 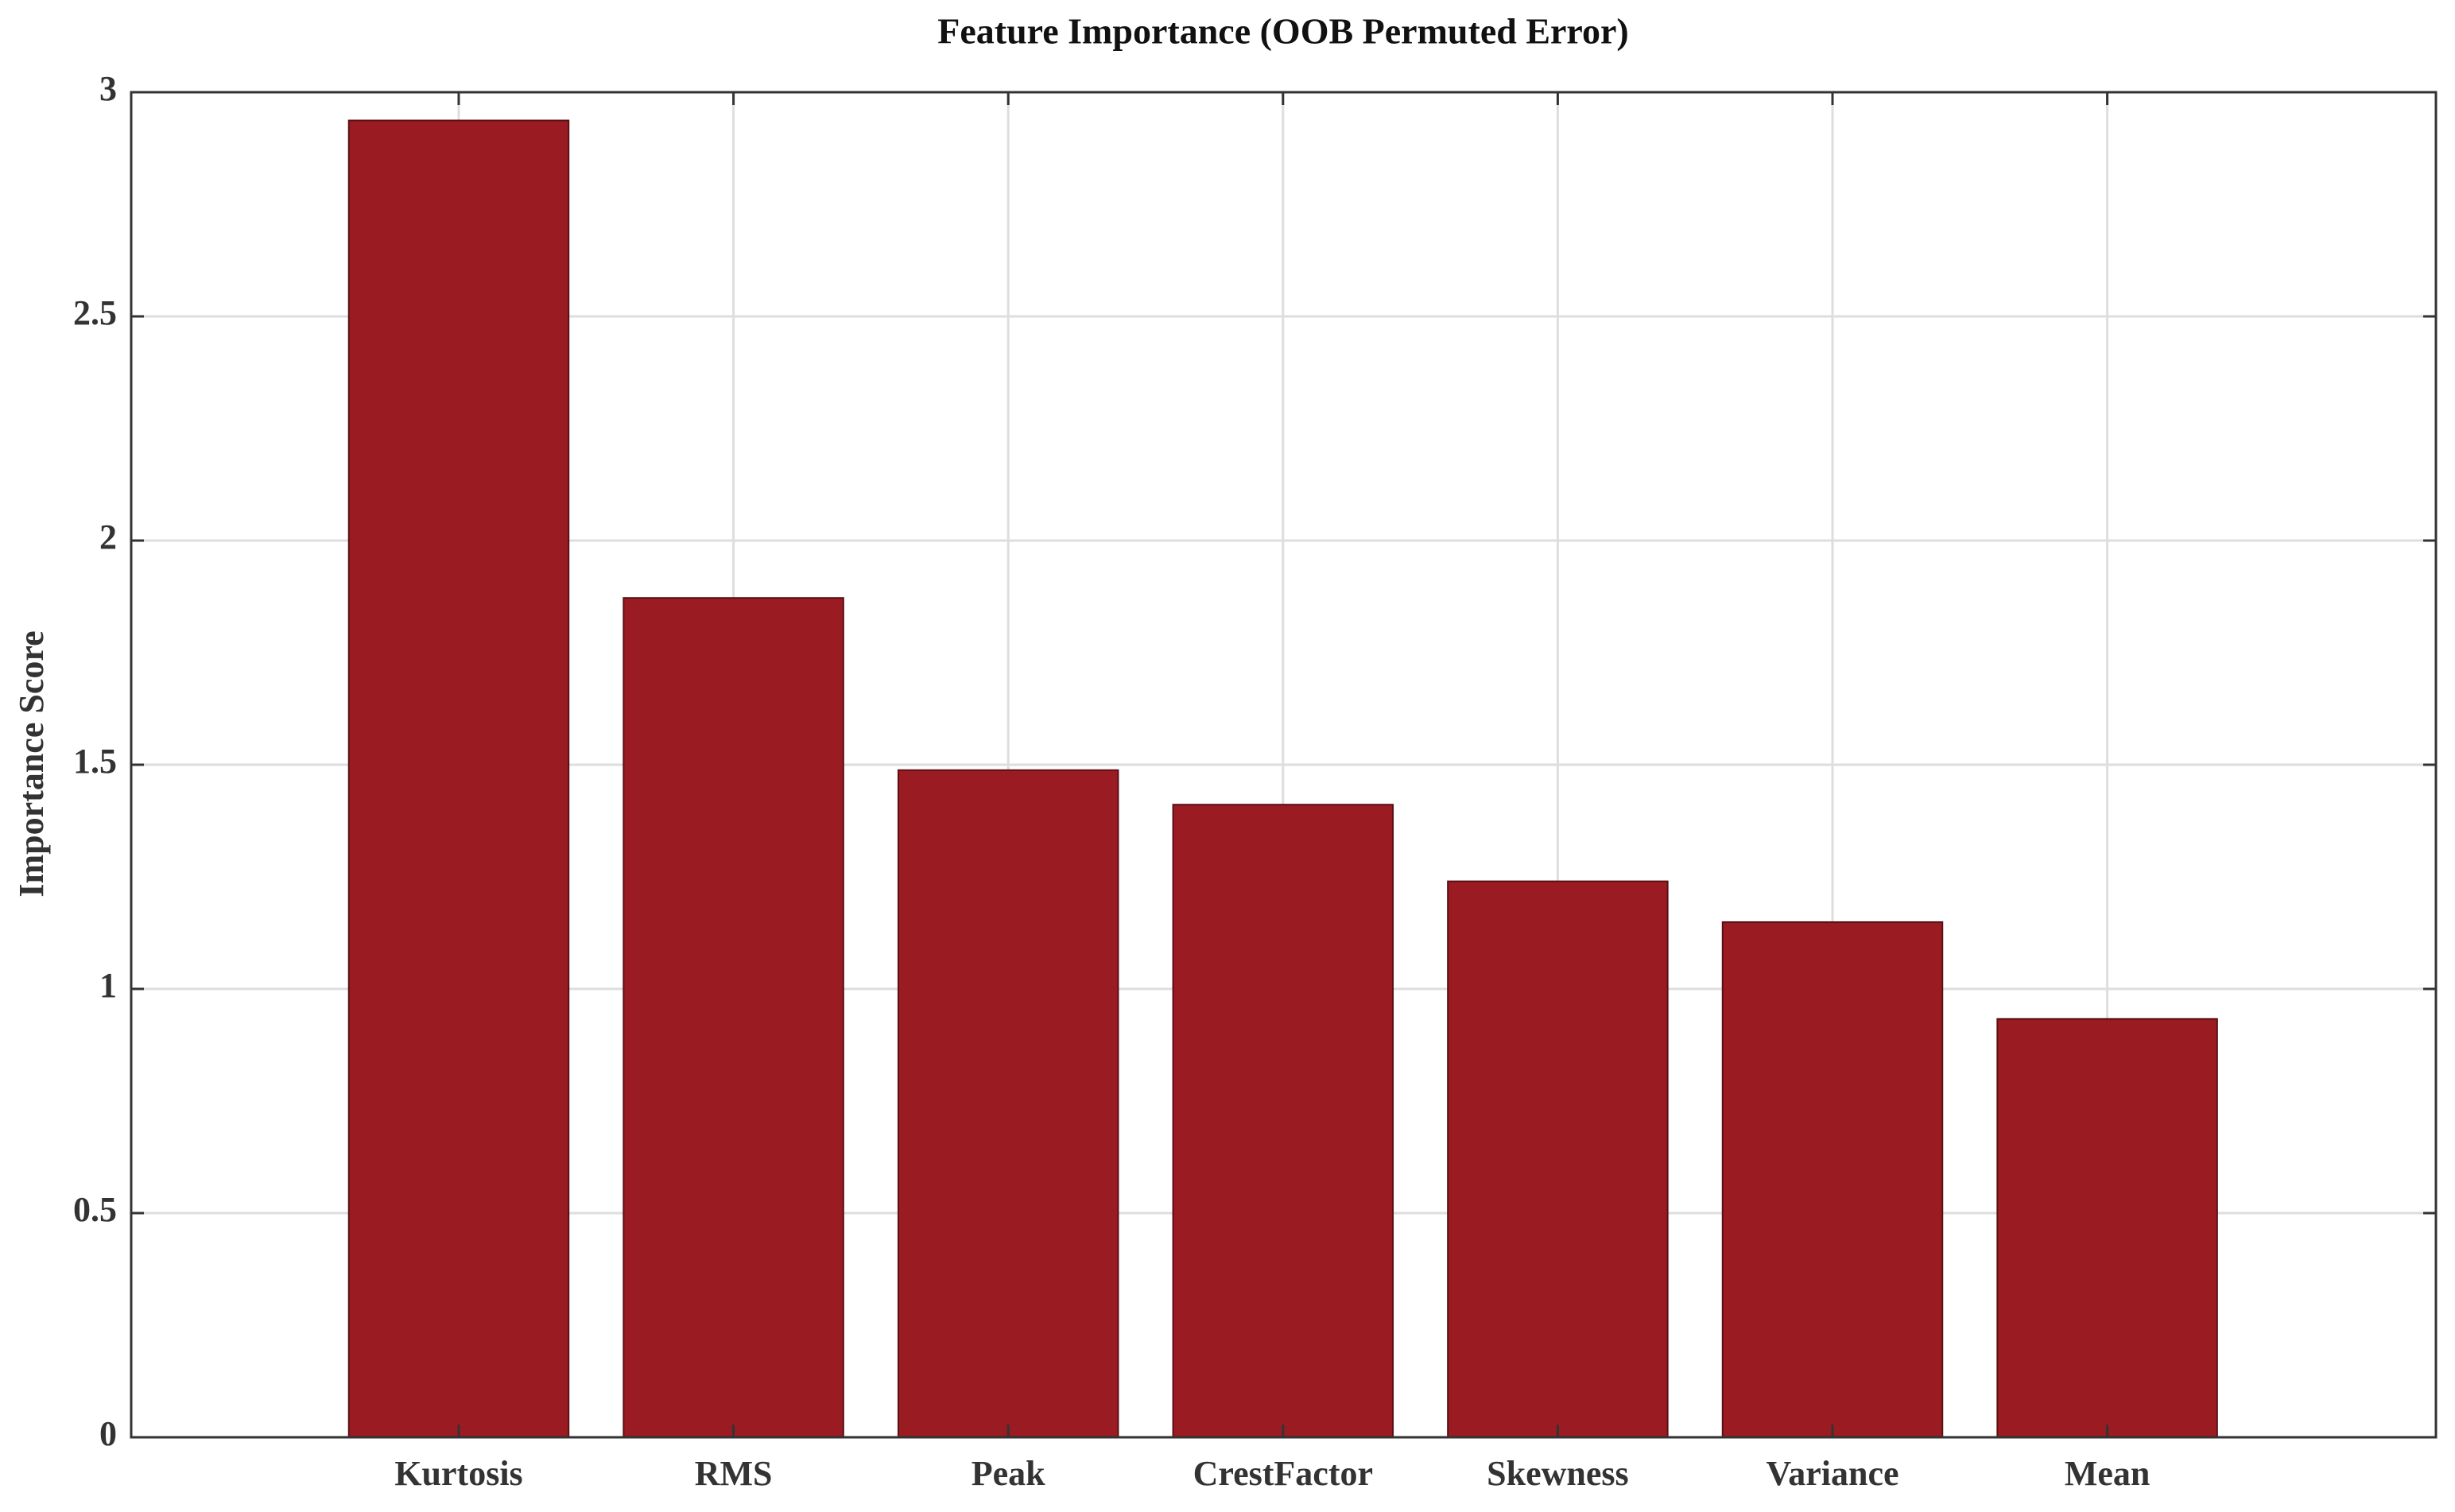 I want to click on y-axis-label: Importance Score, so click(x=31, y=763).